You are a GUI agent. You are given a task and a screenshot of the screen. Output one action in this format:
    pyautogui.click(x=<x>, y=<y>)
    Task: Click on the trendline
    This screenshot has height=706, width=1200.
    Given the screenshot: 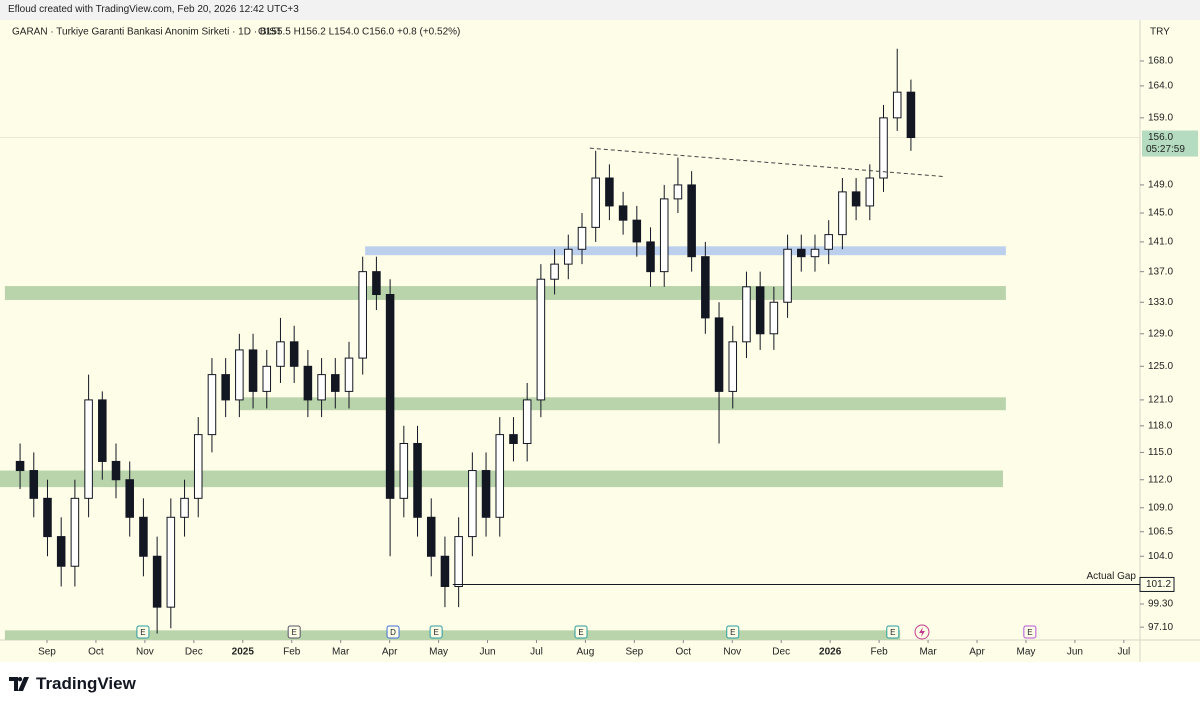 What is the action you would take?
    pyautogui.click(x=767, y=162)
    